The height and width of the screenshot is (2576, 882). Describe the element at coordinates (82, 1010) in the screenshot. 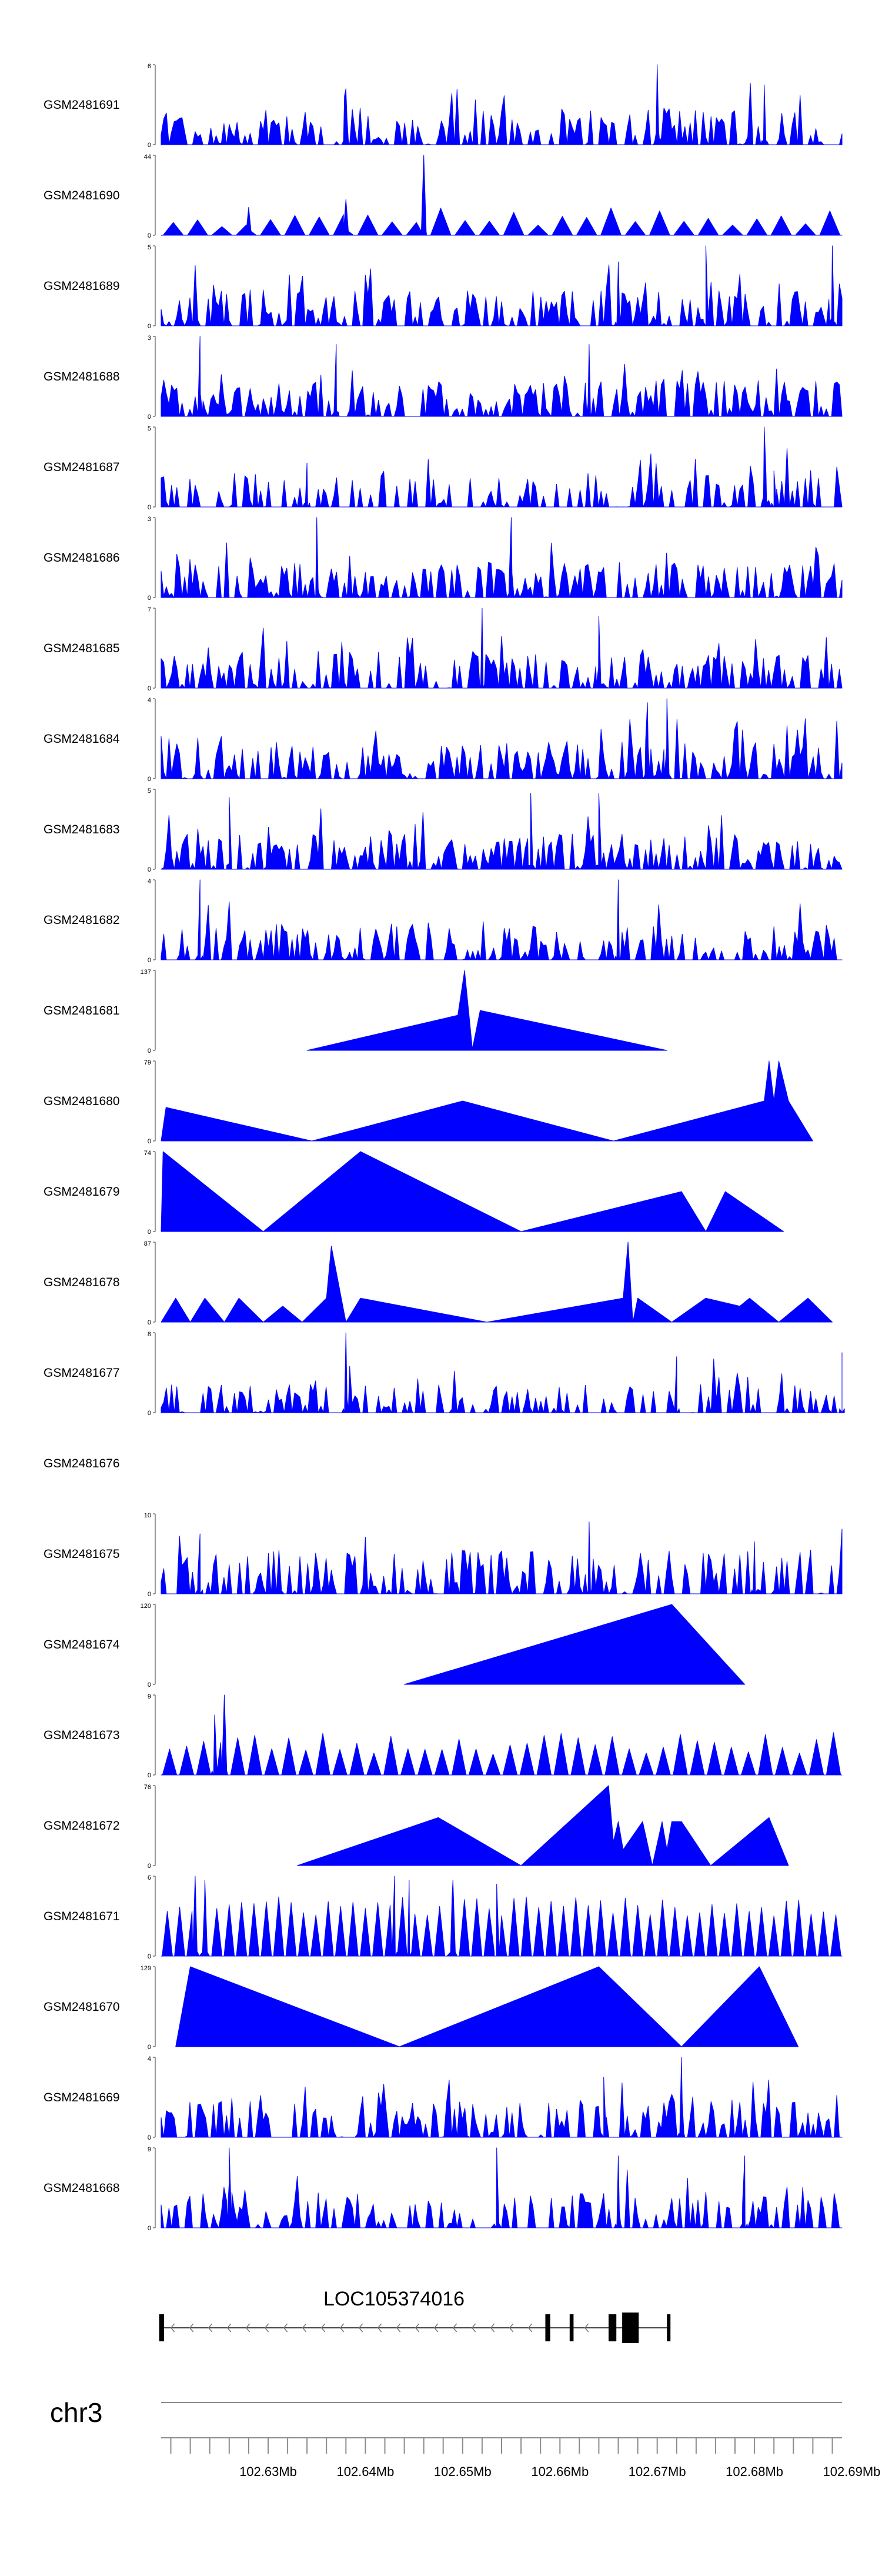

I see `track-label: GSM2481681` at that location.